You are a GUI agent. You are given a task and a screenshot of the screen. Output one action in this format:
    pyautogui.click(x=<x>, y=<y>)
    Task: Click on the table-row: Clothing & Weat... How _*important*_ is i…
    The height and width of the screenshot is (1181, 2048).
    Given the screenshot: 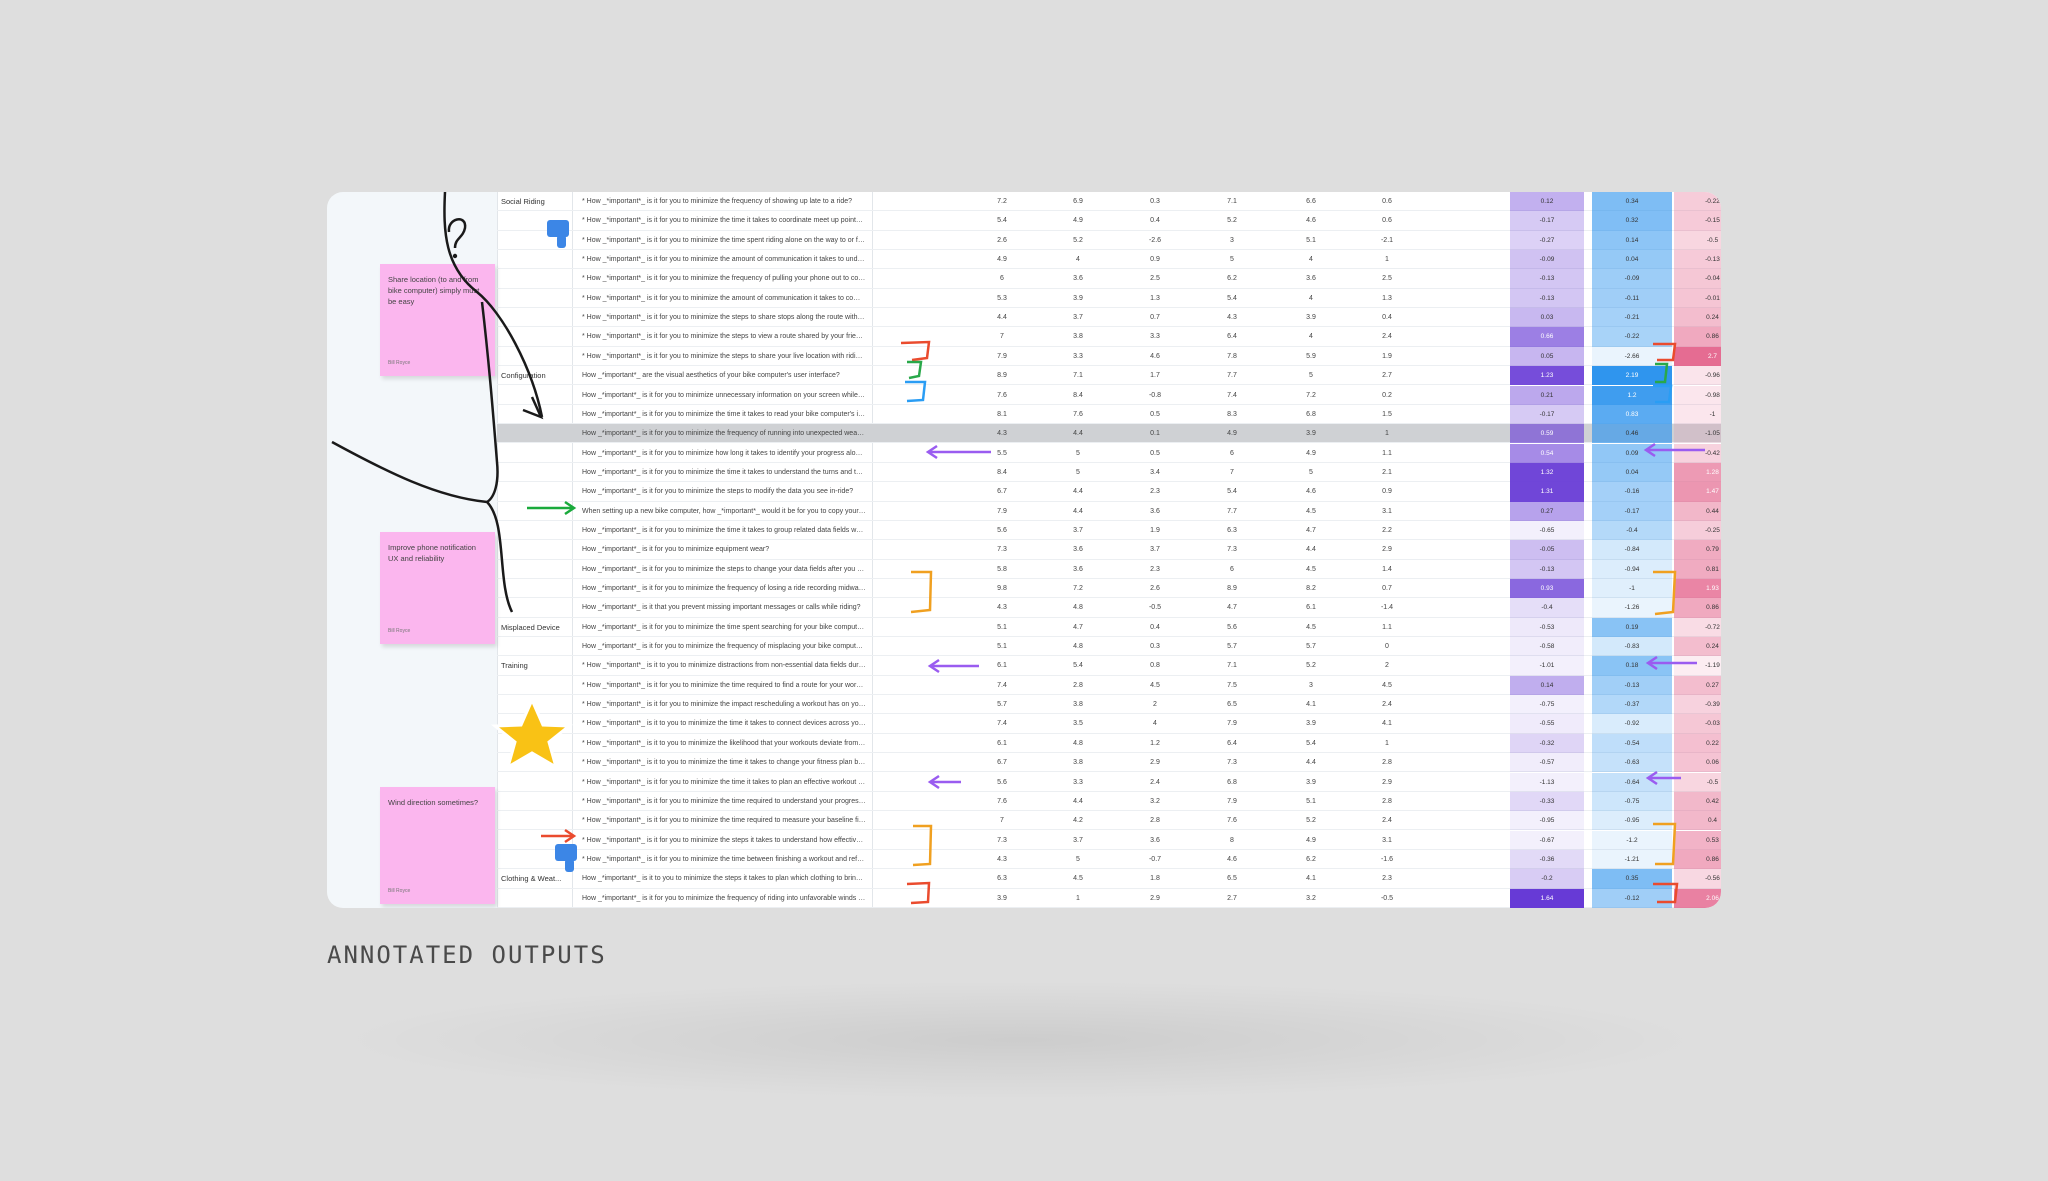 What is the action you would take?
    pyautogui.click(x=1109, y=879)
    